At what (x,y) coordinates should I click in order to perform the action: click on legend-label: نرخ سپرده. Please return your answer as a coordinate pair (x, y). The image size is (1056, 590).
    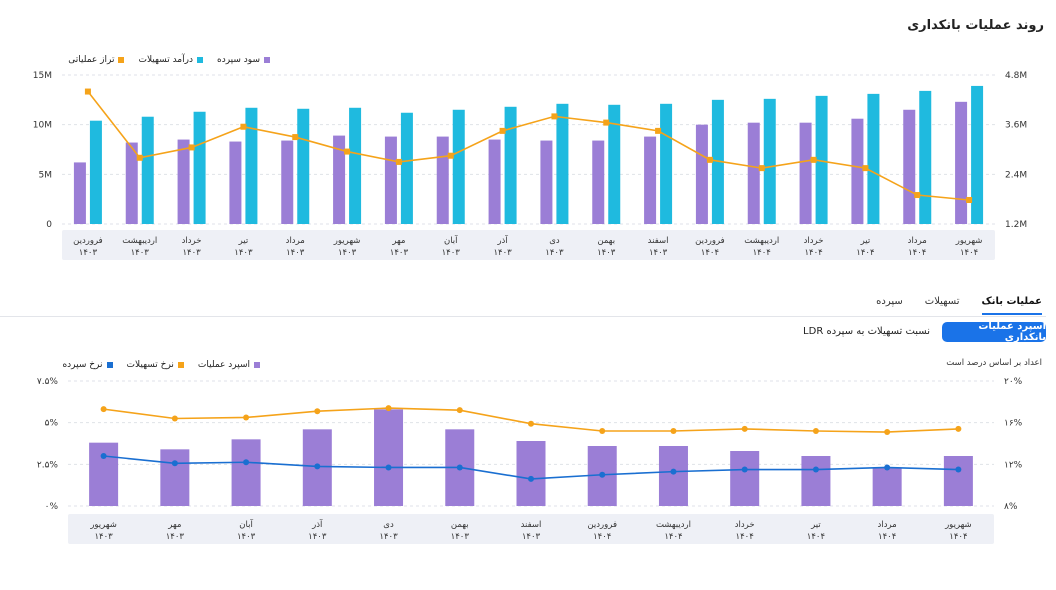
    Looking at the image, I should click on (82, 365).